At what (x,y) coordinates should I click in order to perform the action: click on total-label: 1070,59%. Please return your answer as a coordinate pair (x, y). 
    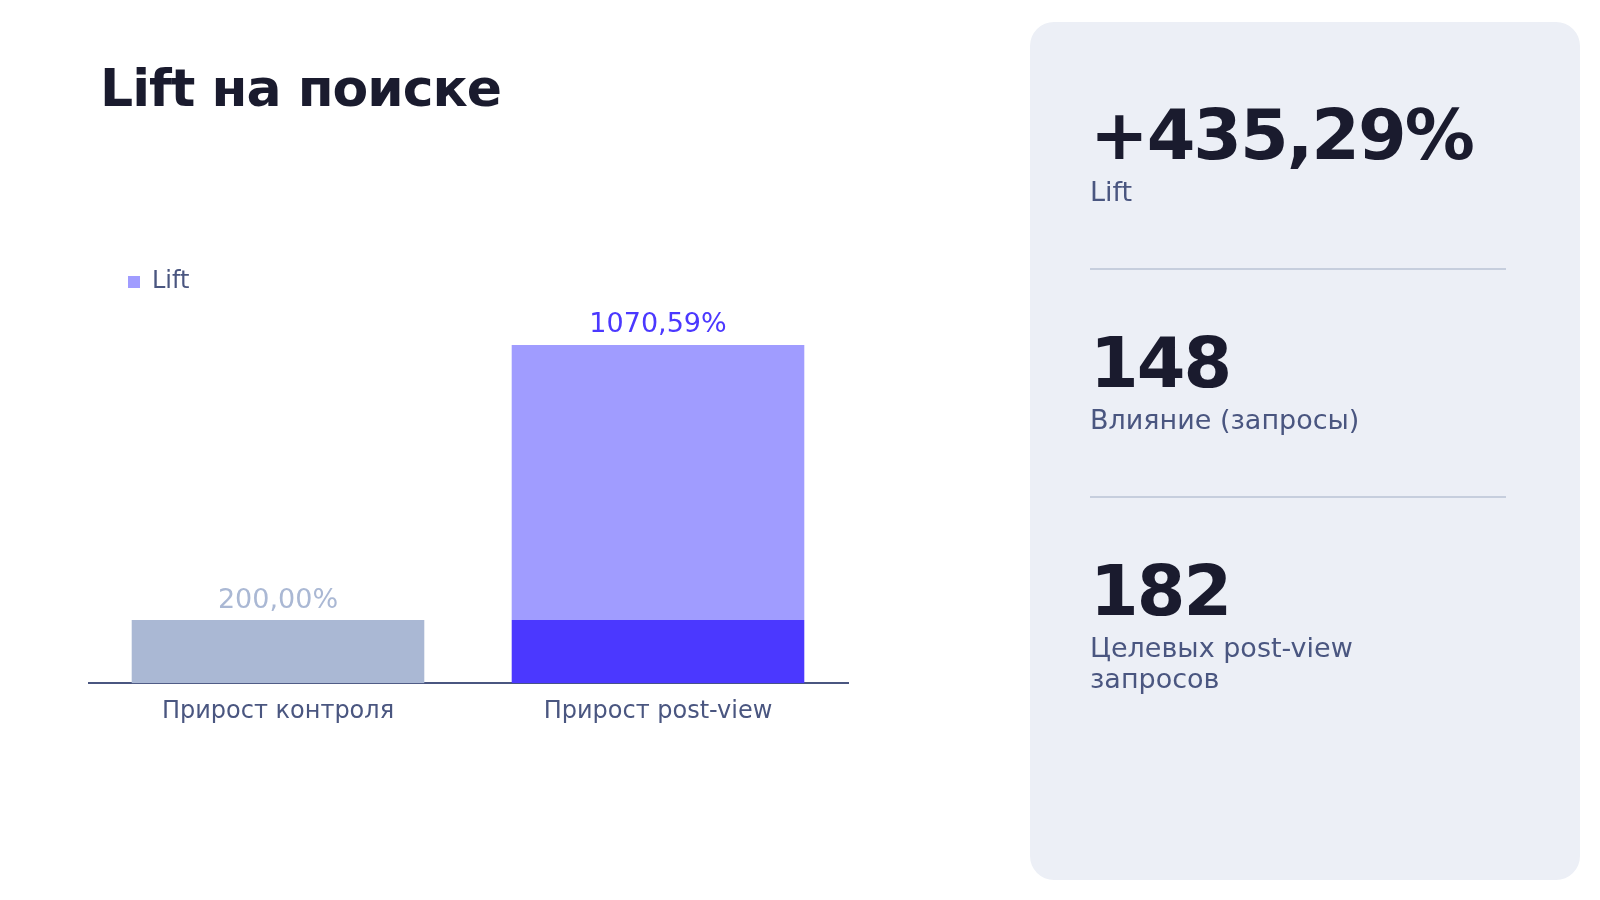
    Looking at the image, I should click on (658, 323).